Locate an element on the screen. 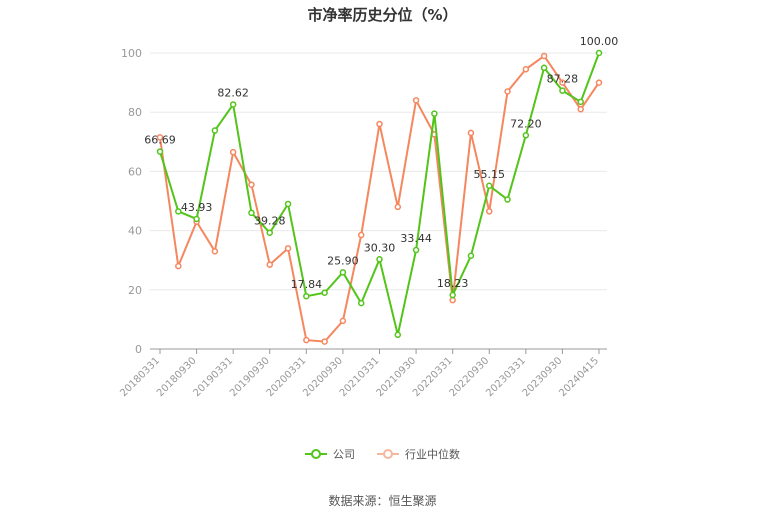  chart-legend: 公司 行业中位数 is located at coordinates (382, 454).